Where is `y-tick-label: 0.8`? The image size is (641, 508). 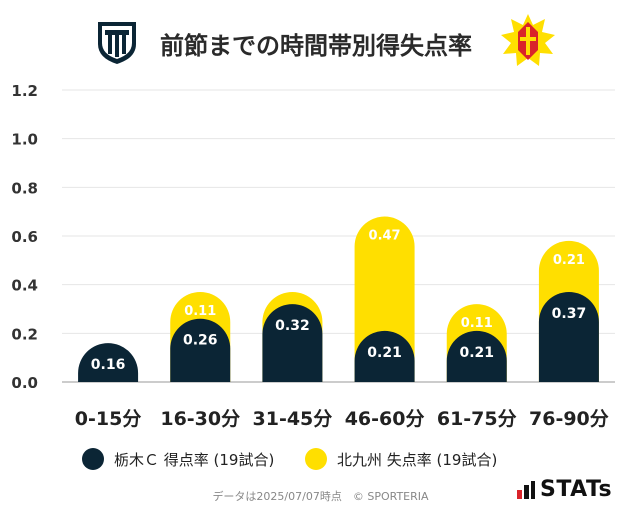
y-tick-label: 0.8 is located at coordinates (24, 188).